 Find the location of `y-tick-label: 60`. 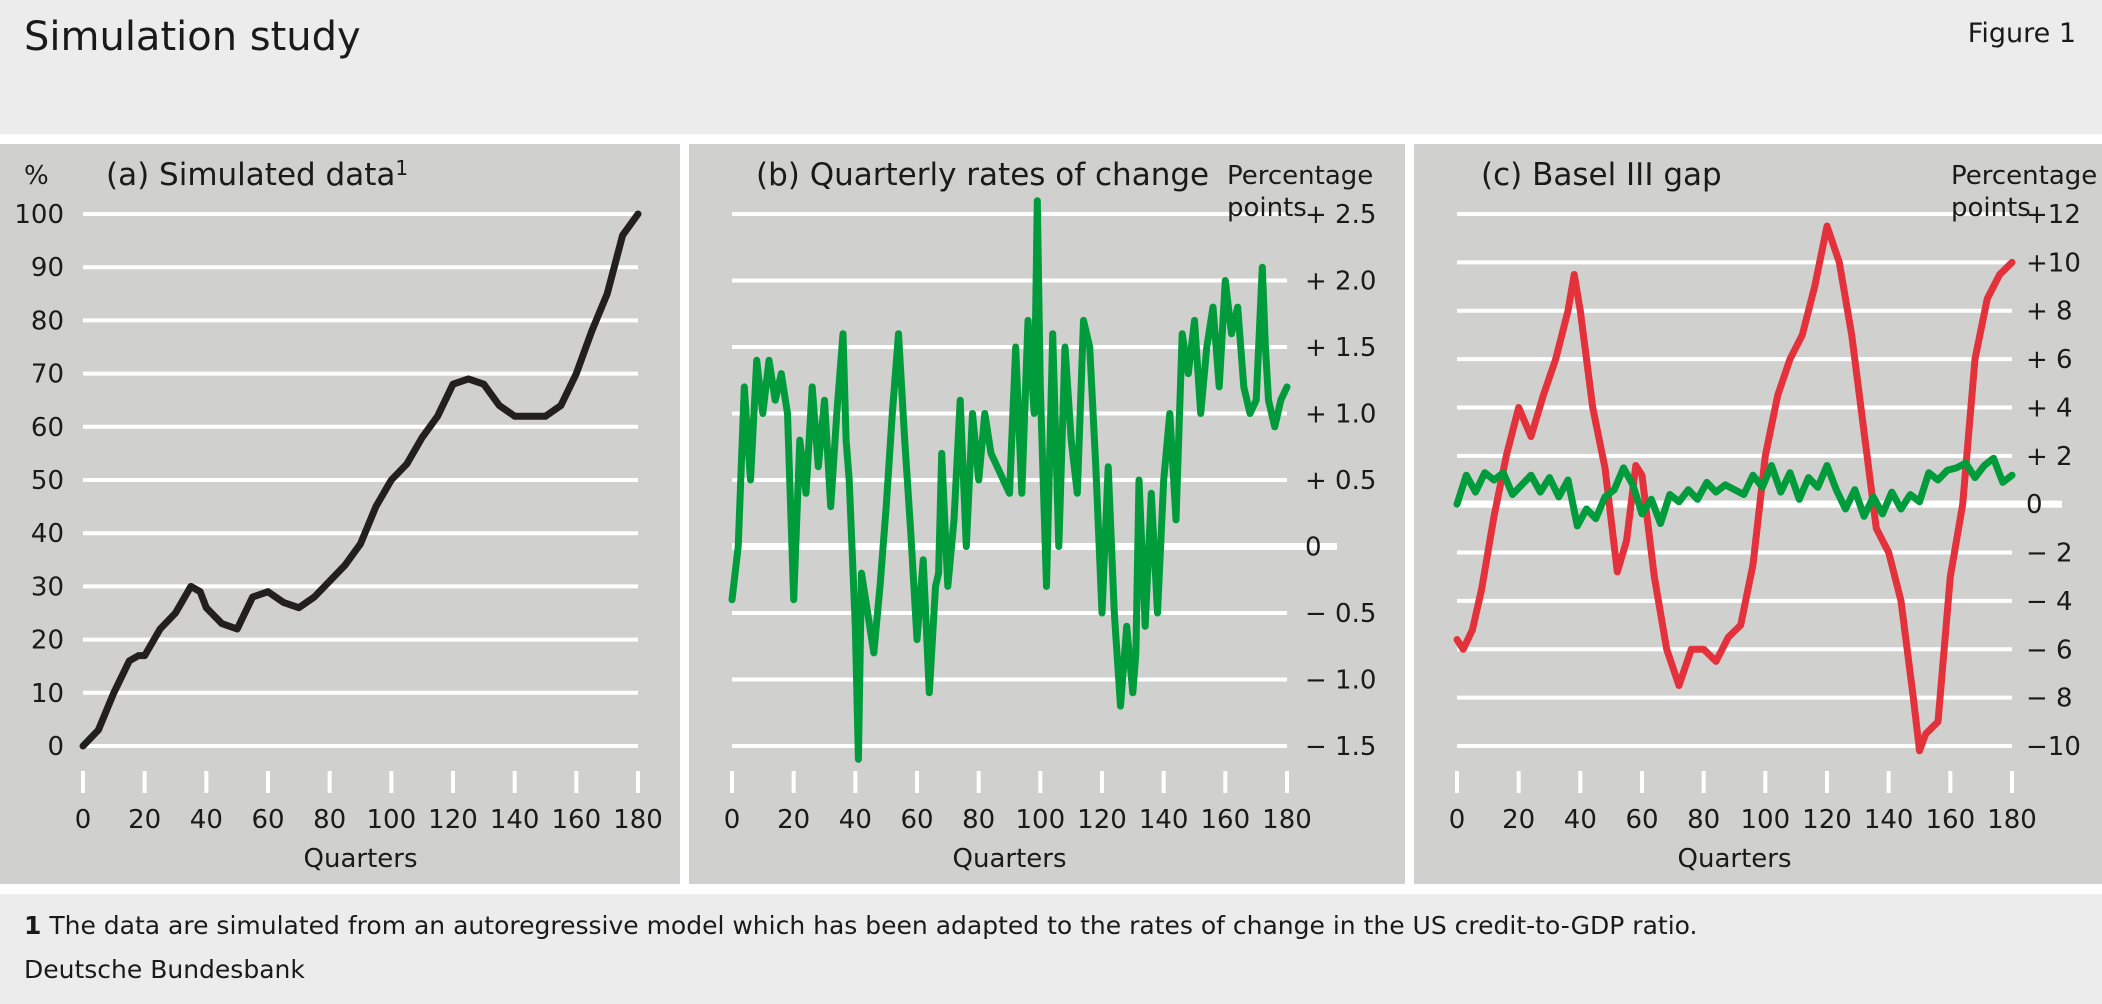

y-tick-label: 60 is located at coordinates (47, 428).